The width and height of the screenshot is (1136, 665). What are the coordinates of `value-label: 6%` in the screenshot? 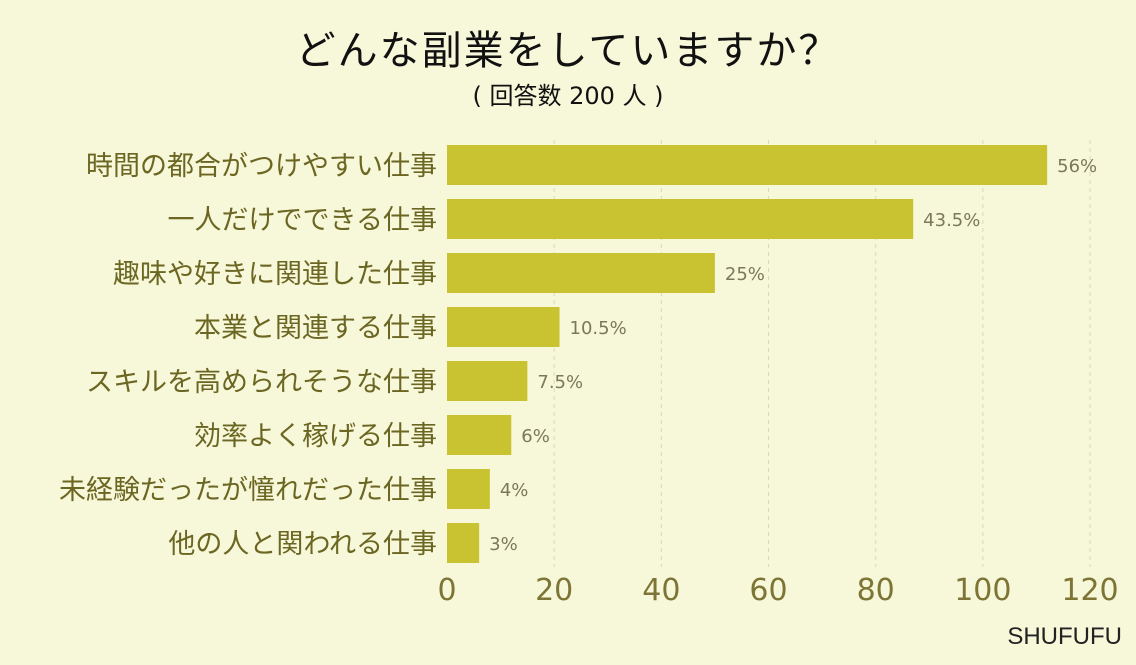 It's located at (535, 436).